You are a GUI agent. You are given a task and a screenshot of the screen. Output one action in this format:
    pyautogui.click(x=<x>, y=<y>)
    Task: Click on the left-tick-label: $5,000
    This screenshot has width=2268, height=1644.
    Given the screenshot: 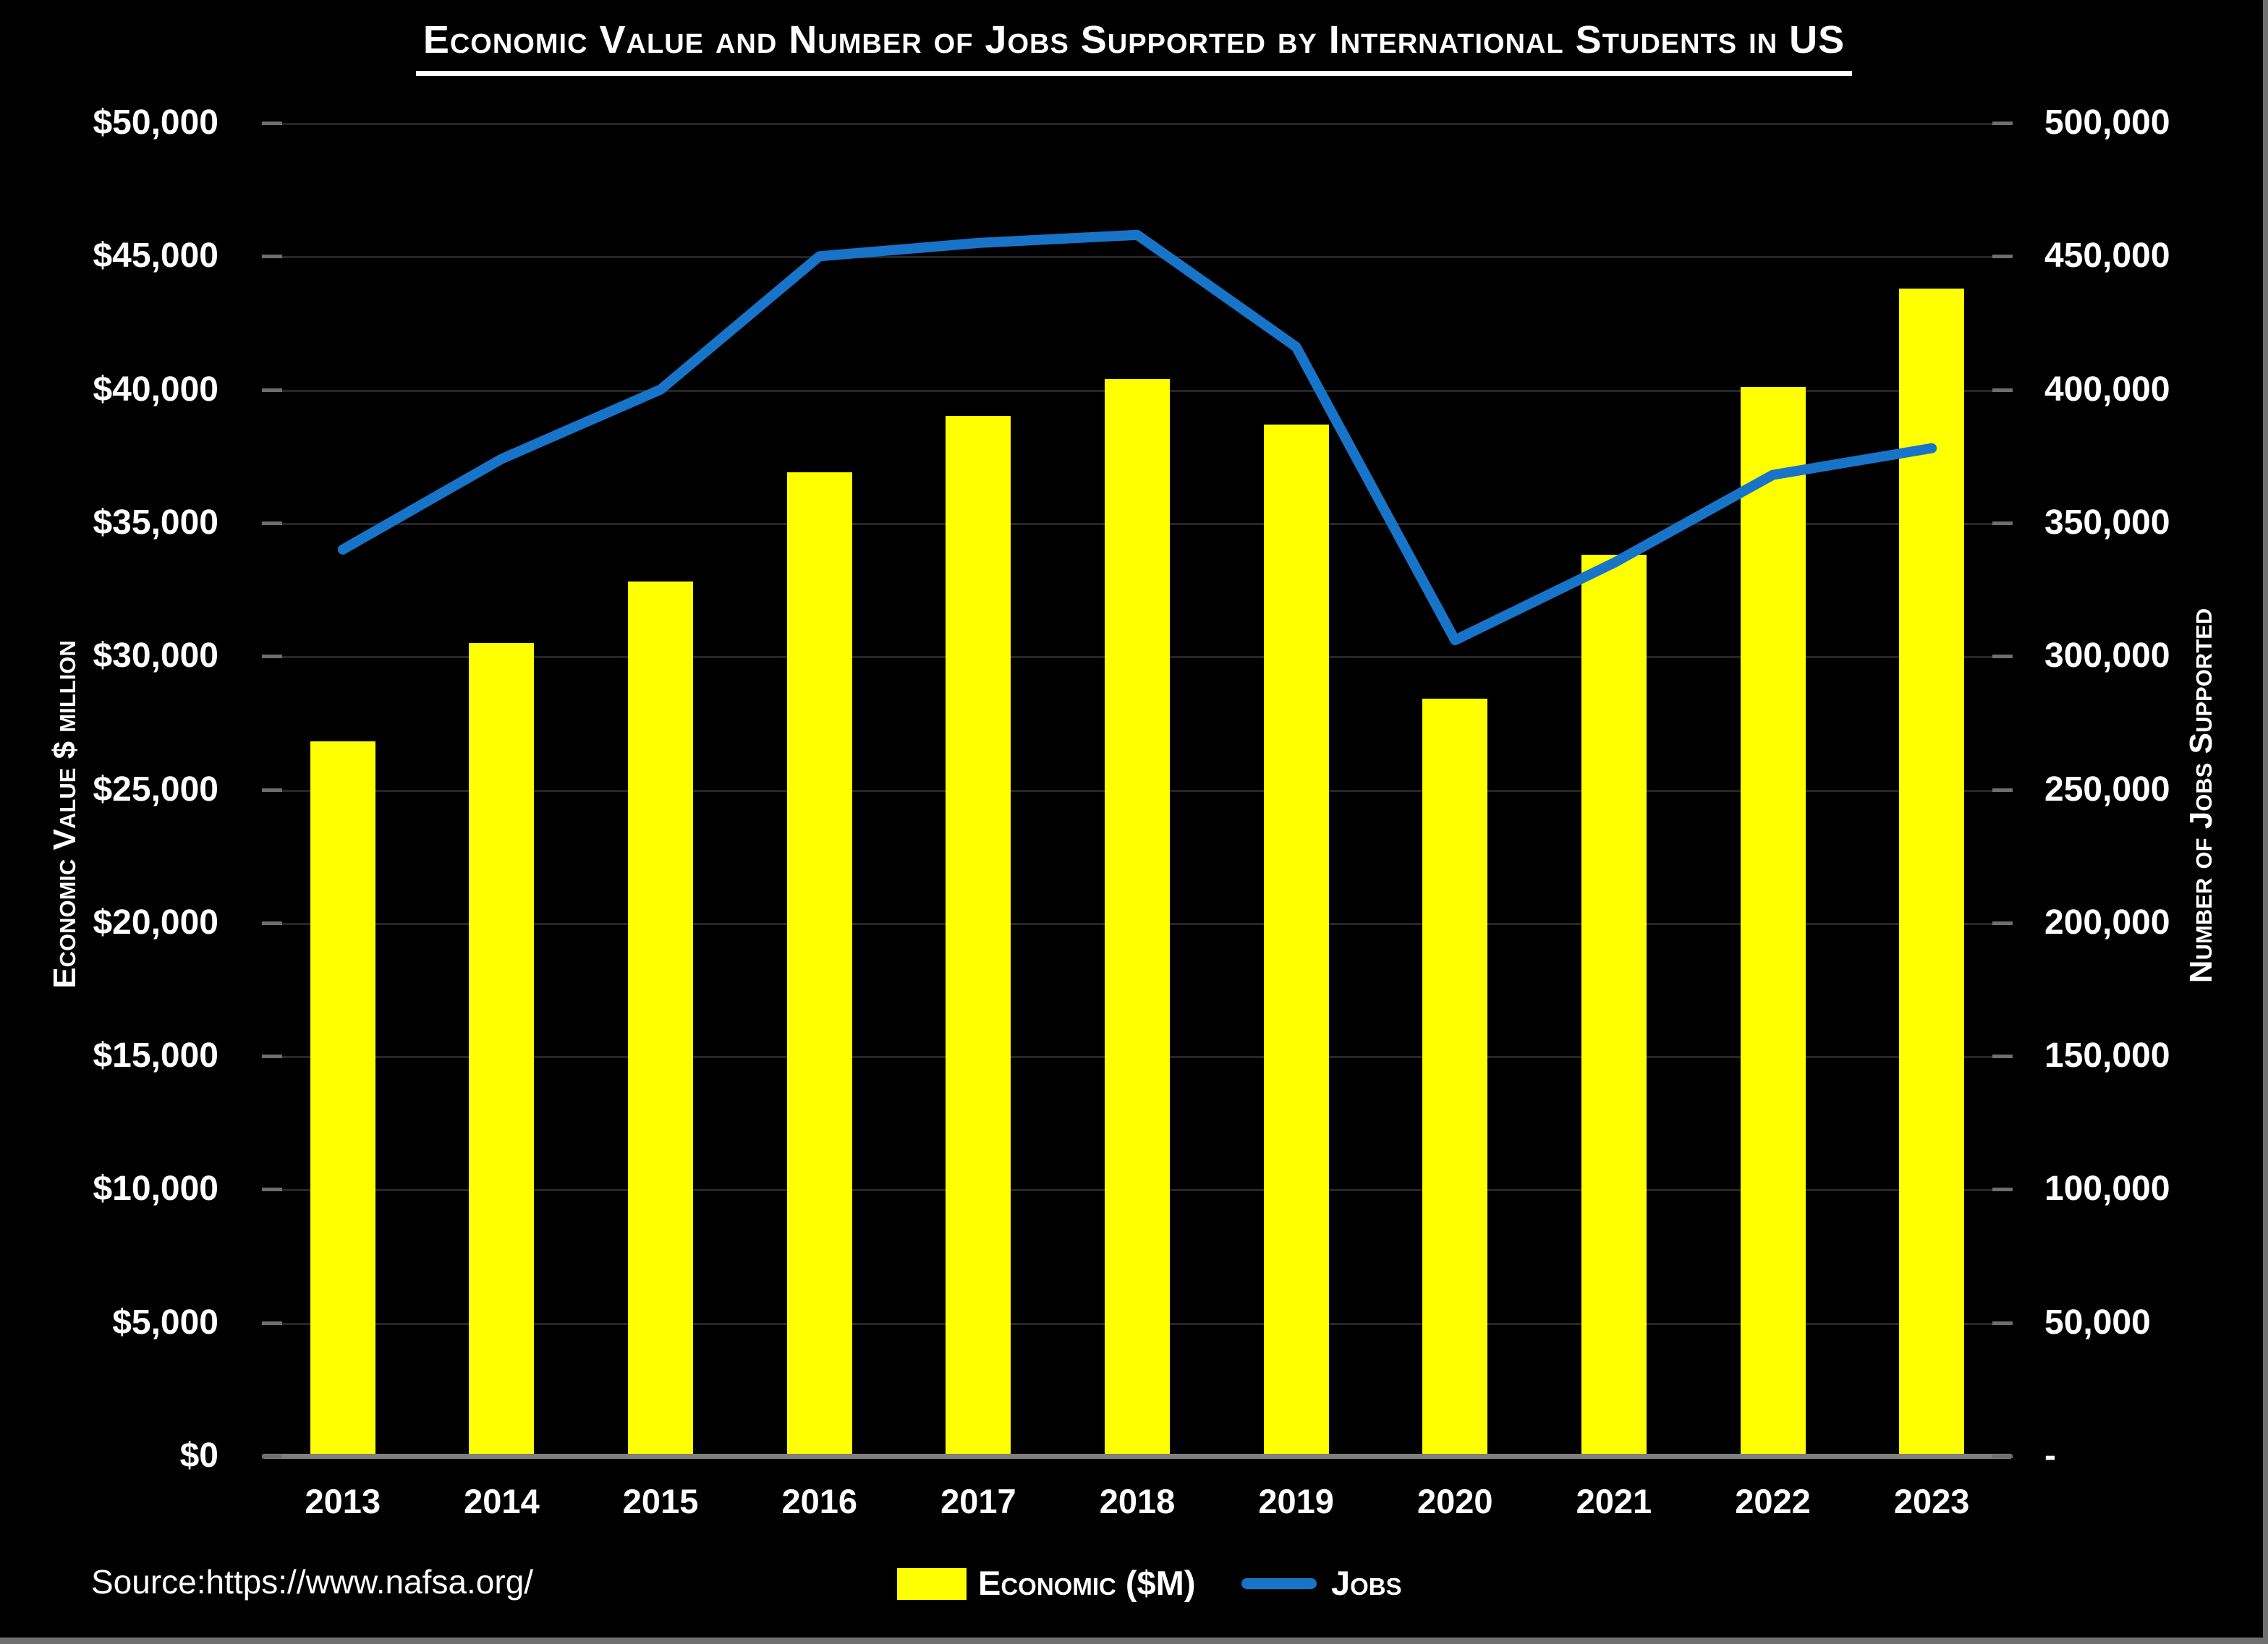 What is the action you would take?
    pyautogui.click(x=165, y=1322)
    